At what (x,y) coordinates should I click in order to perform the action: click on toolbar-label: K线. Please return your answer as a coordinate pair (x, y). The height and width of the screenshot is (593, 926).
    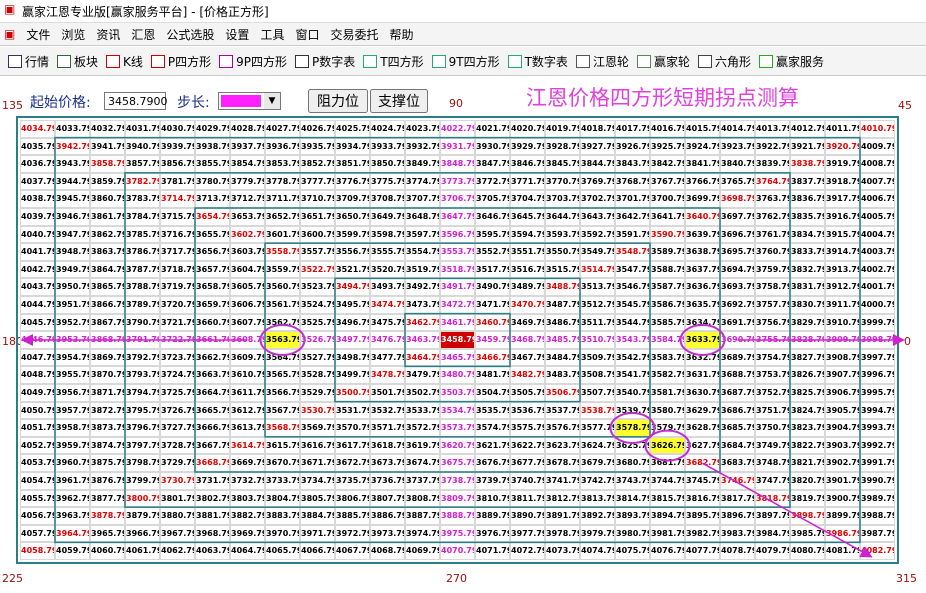
    Looking at the image, I should click on (133, 61).